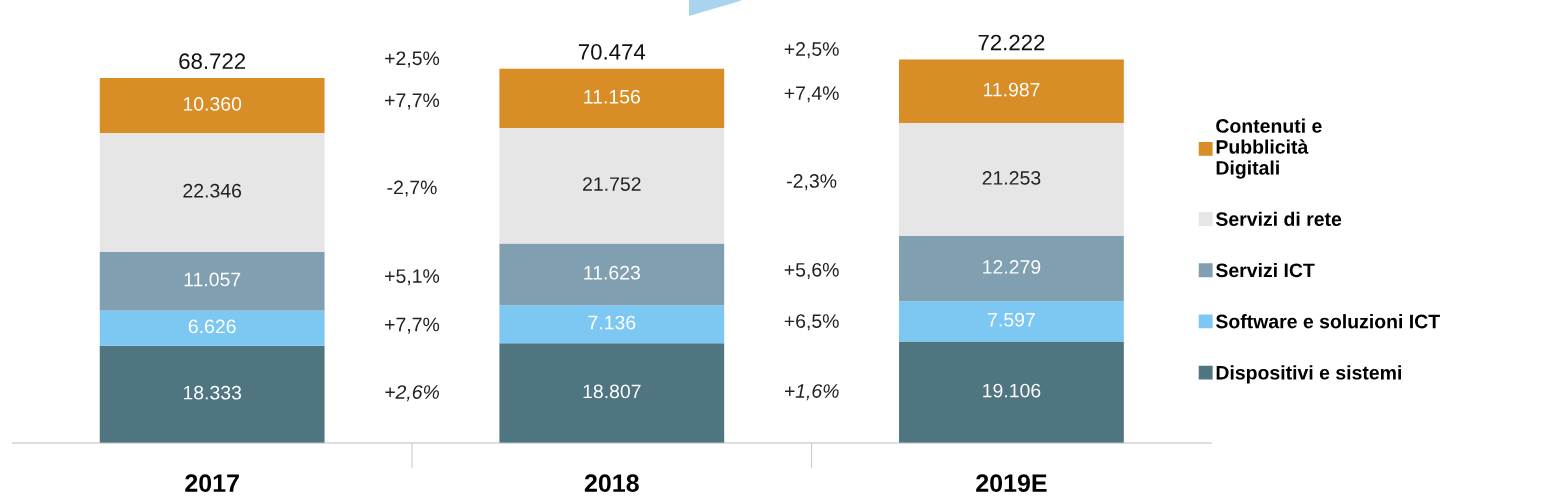  I want to click on data-label: 11.057, so click(212, 279).